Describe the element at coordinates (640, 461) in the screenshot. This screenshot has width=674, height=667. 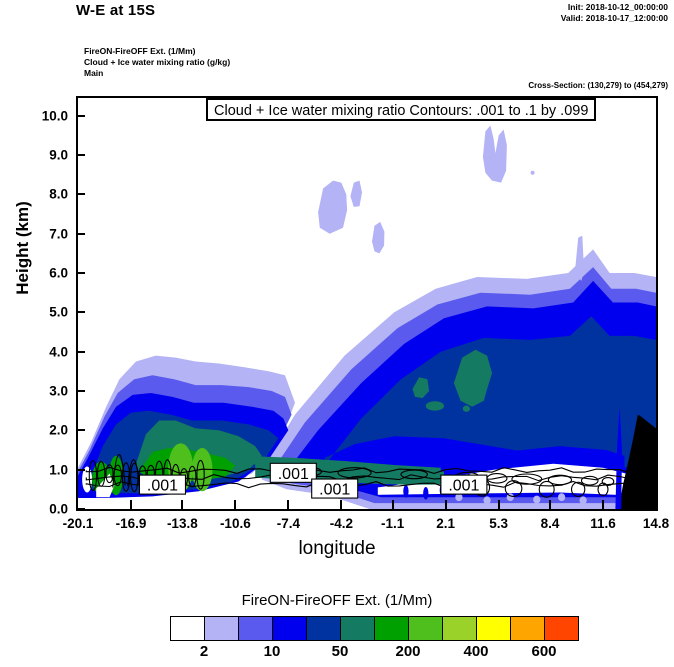
I see `terrain-body` at that location.